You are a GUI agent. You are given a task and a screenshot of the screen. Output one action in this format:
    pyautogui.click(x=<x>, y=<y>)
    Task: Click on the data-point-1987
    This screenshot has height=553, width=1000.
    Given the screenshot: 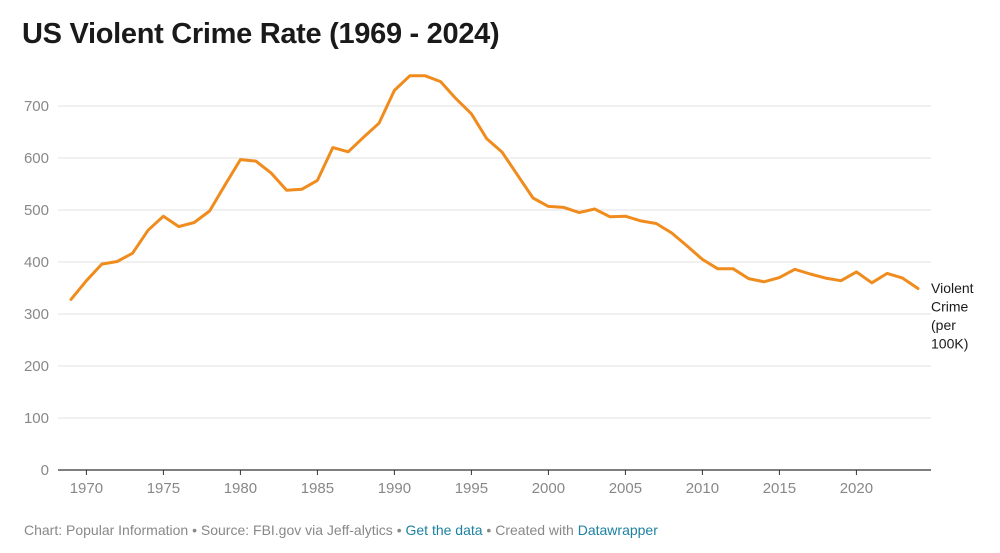 What is the action you would take?
    pyautogui.click(x=348, y=152)
    